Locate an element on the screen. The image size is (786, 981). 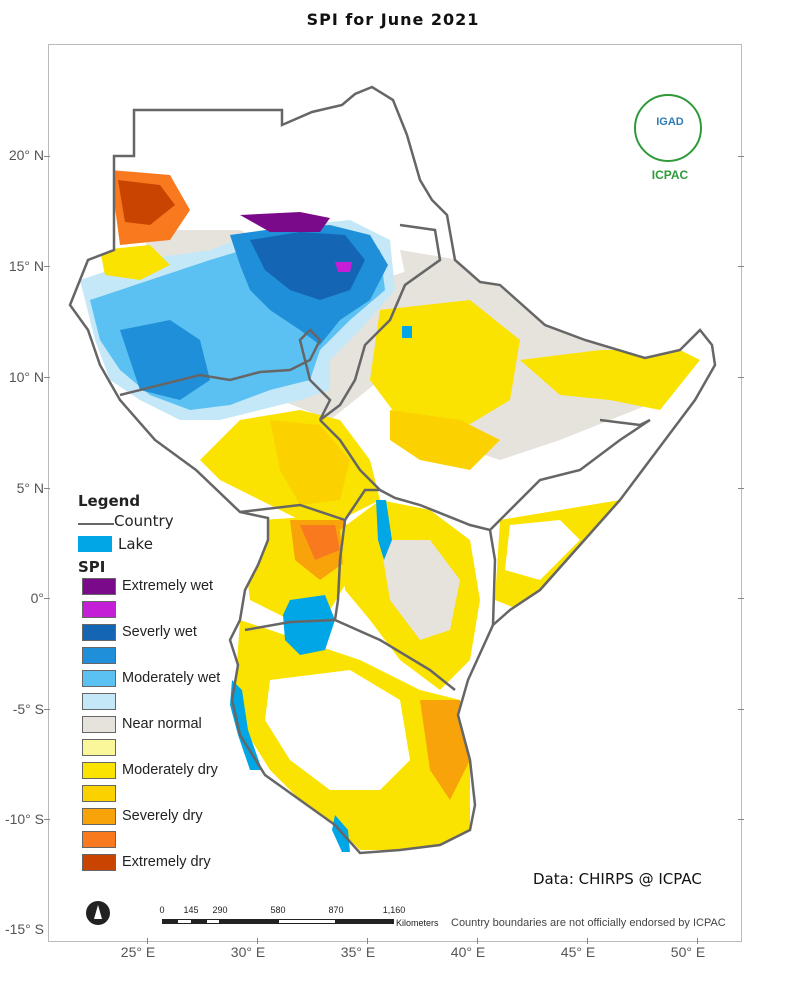
legend-country-row: Country is located at coordinates (168, 521).